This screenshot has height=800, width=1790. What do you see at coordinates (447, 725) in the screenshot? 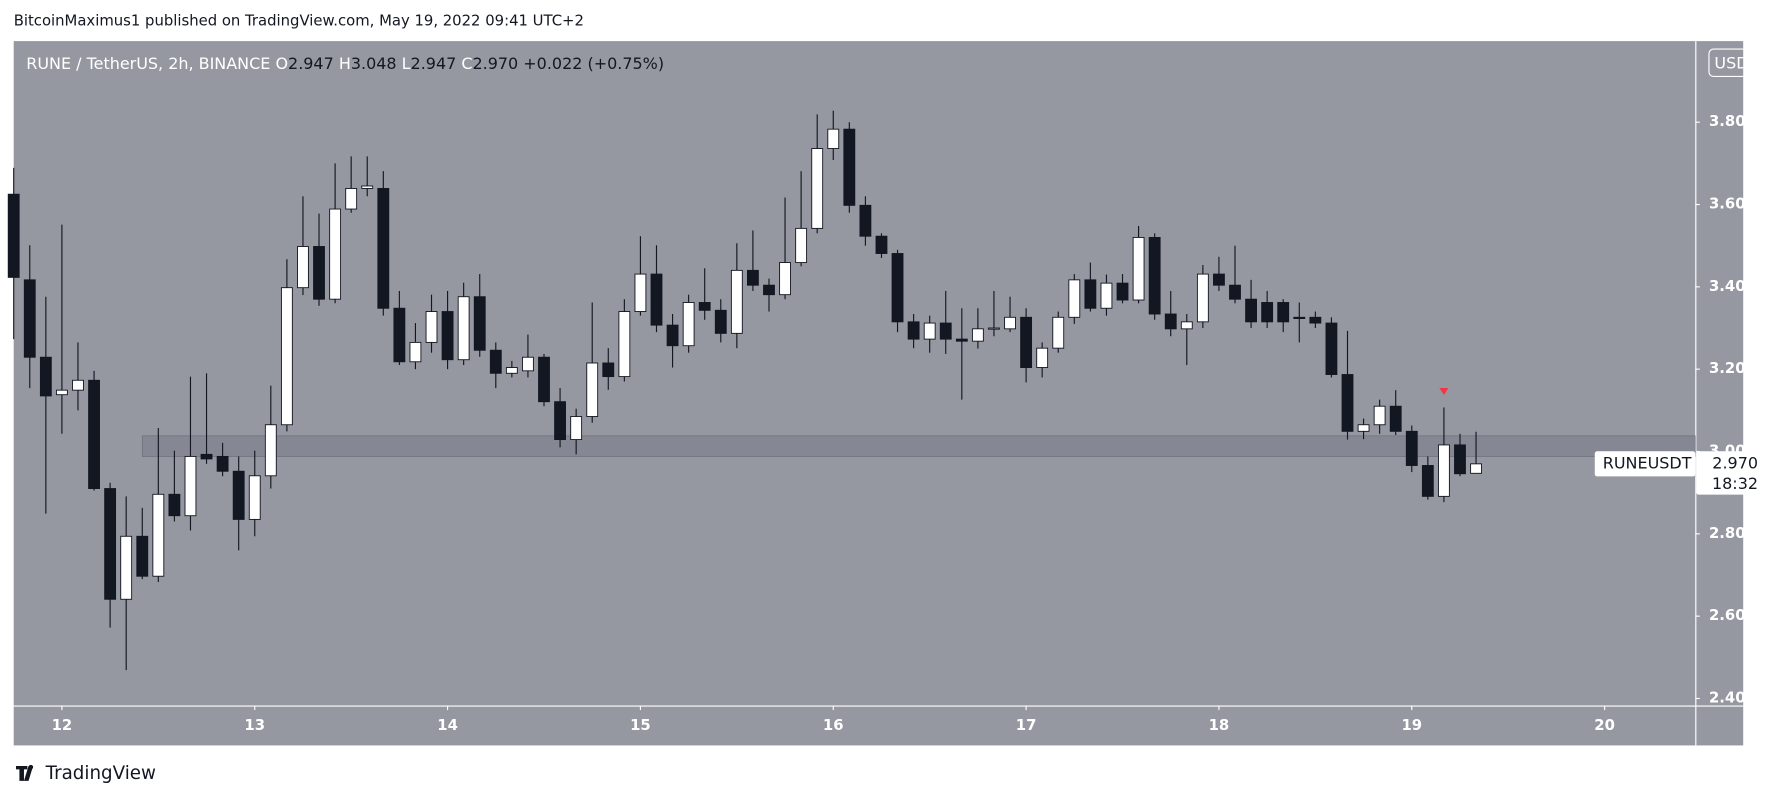
I see `x-tick-label: 14` at bounding box center [447, 725].